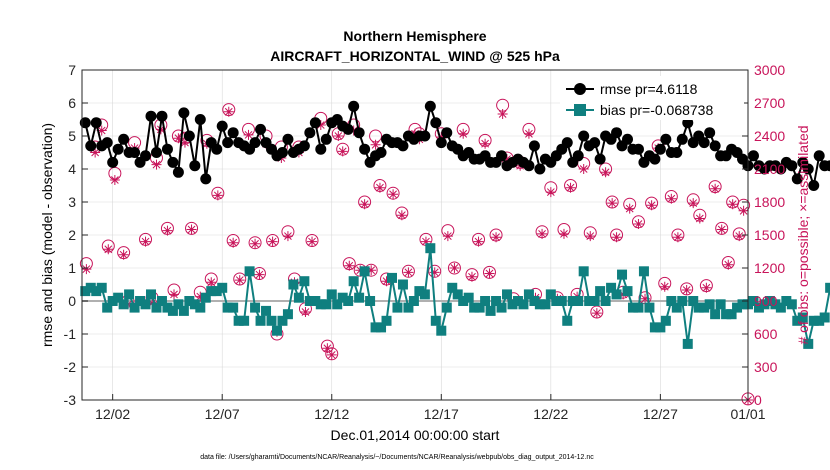 Image resolution: width=830 pixels, height=470 pixels. I want to click on tick-label-left: 2, so click(72, 235).